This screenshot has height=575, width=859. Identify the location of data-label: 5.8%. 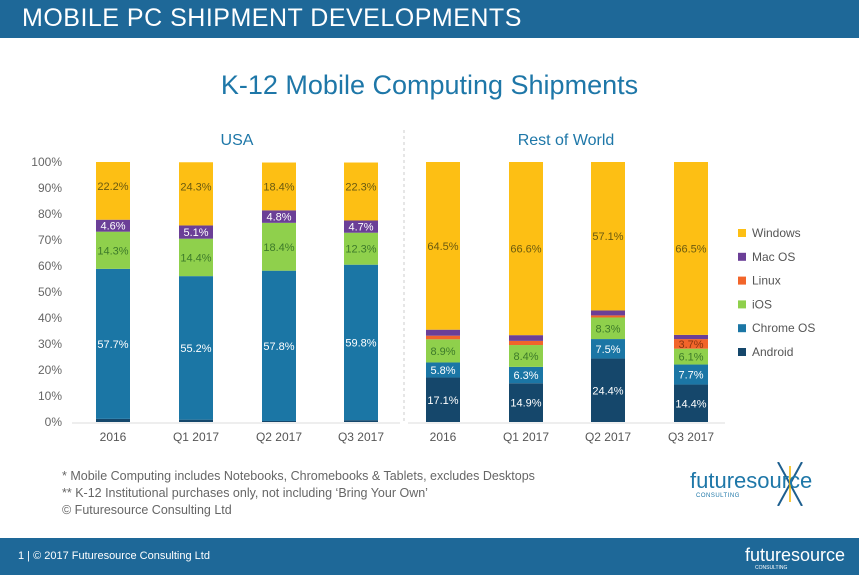
(442, 371).